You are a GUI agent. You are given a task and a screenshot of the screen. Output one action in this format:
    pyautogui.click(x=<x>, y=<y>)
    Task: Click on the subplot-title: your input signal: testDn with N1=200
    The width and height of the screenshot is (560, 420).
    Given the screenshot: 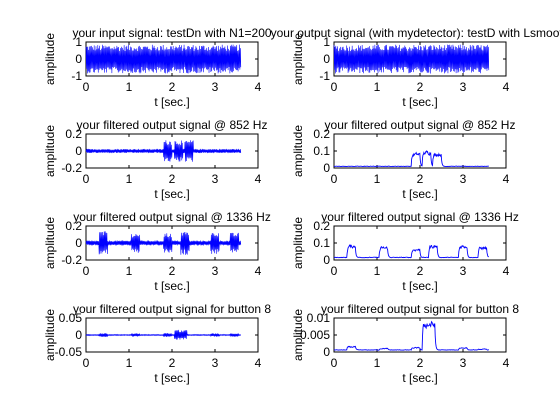 What is the action you would take?
    pyautogui.click(x=171, y=33)
    